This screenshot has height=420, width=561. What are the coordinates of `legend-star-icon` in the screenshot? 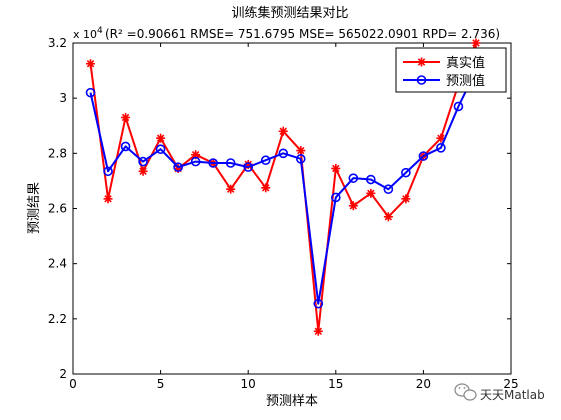 It's located at (421, 62).